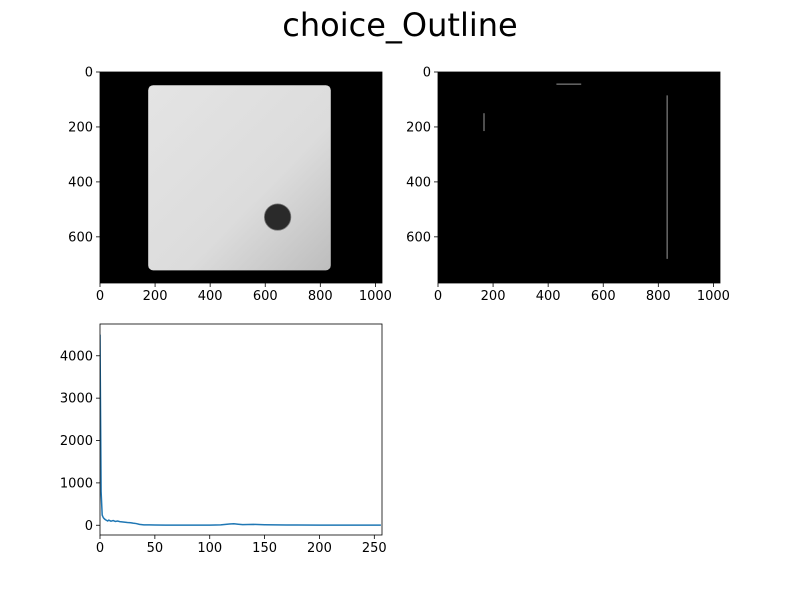 Image resolution: width=800 pixels, height=600 pixels. What do you see at coordinates (155, 548) in the screenshot?
I see `x-tick-label: 50` at bounding box center [155, 548].